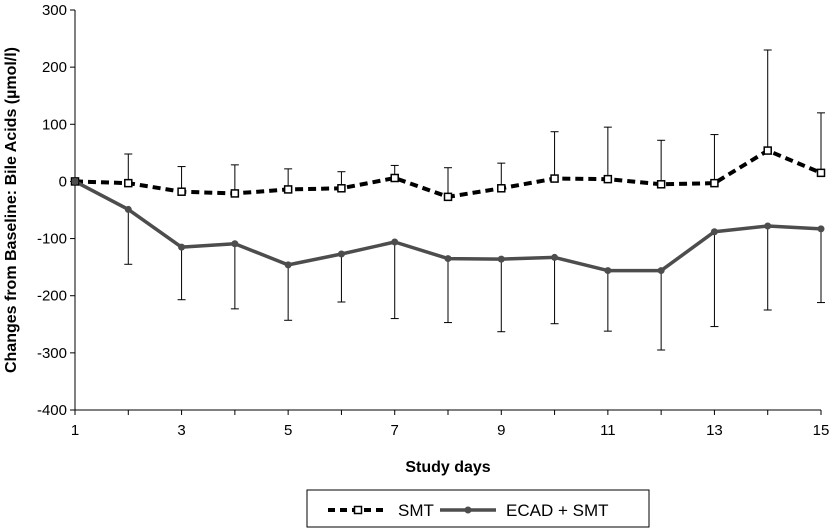  I want to click on x-tick-label: 5, so click(288, 430).